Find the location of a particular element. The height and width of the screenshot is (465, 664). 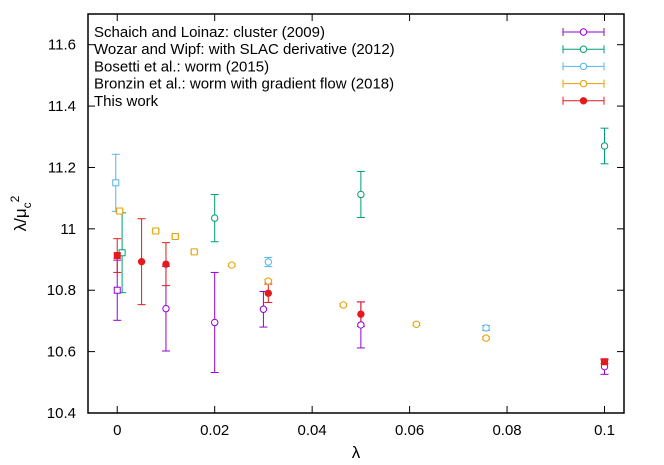

y-tick-label: 11 is located at coordinates (68, 229).